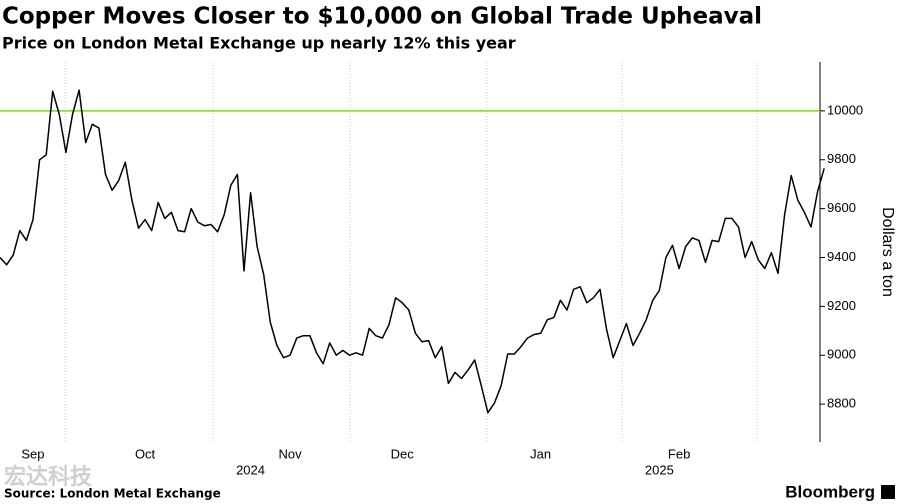 The image size is (900, 504). What do you see at coordinates (841, 403) in the screenshot?
I see `y-tick-label: 8800` at bounding box center [841, 403].